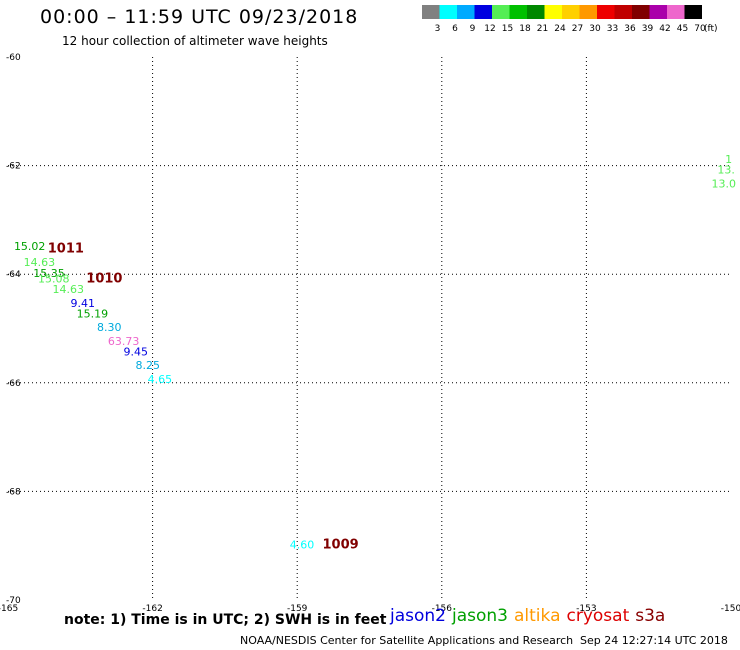  I want to click on wave-height-label: 15.19, so click(93, 314).